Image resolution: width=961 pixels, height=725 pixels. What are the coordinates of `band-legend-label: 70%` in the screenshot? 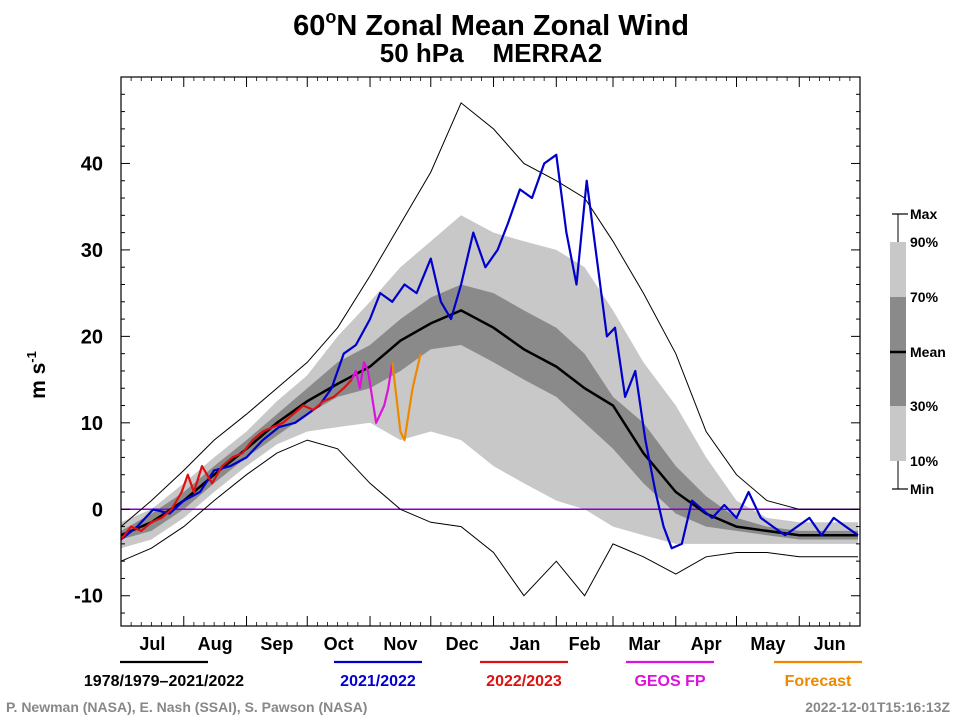 It's located at (924, 297).